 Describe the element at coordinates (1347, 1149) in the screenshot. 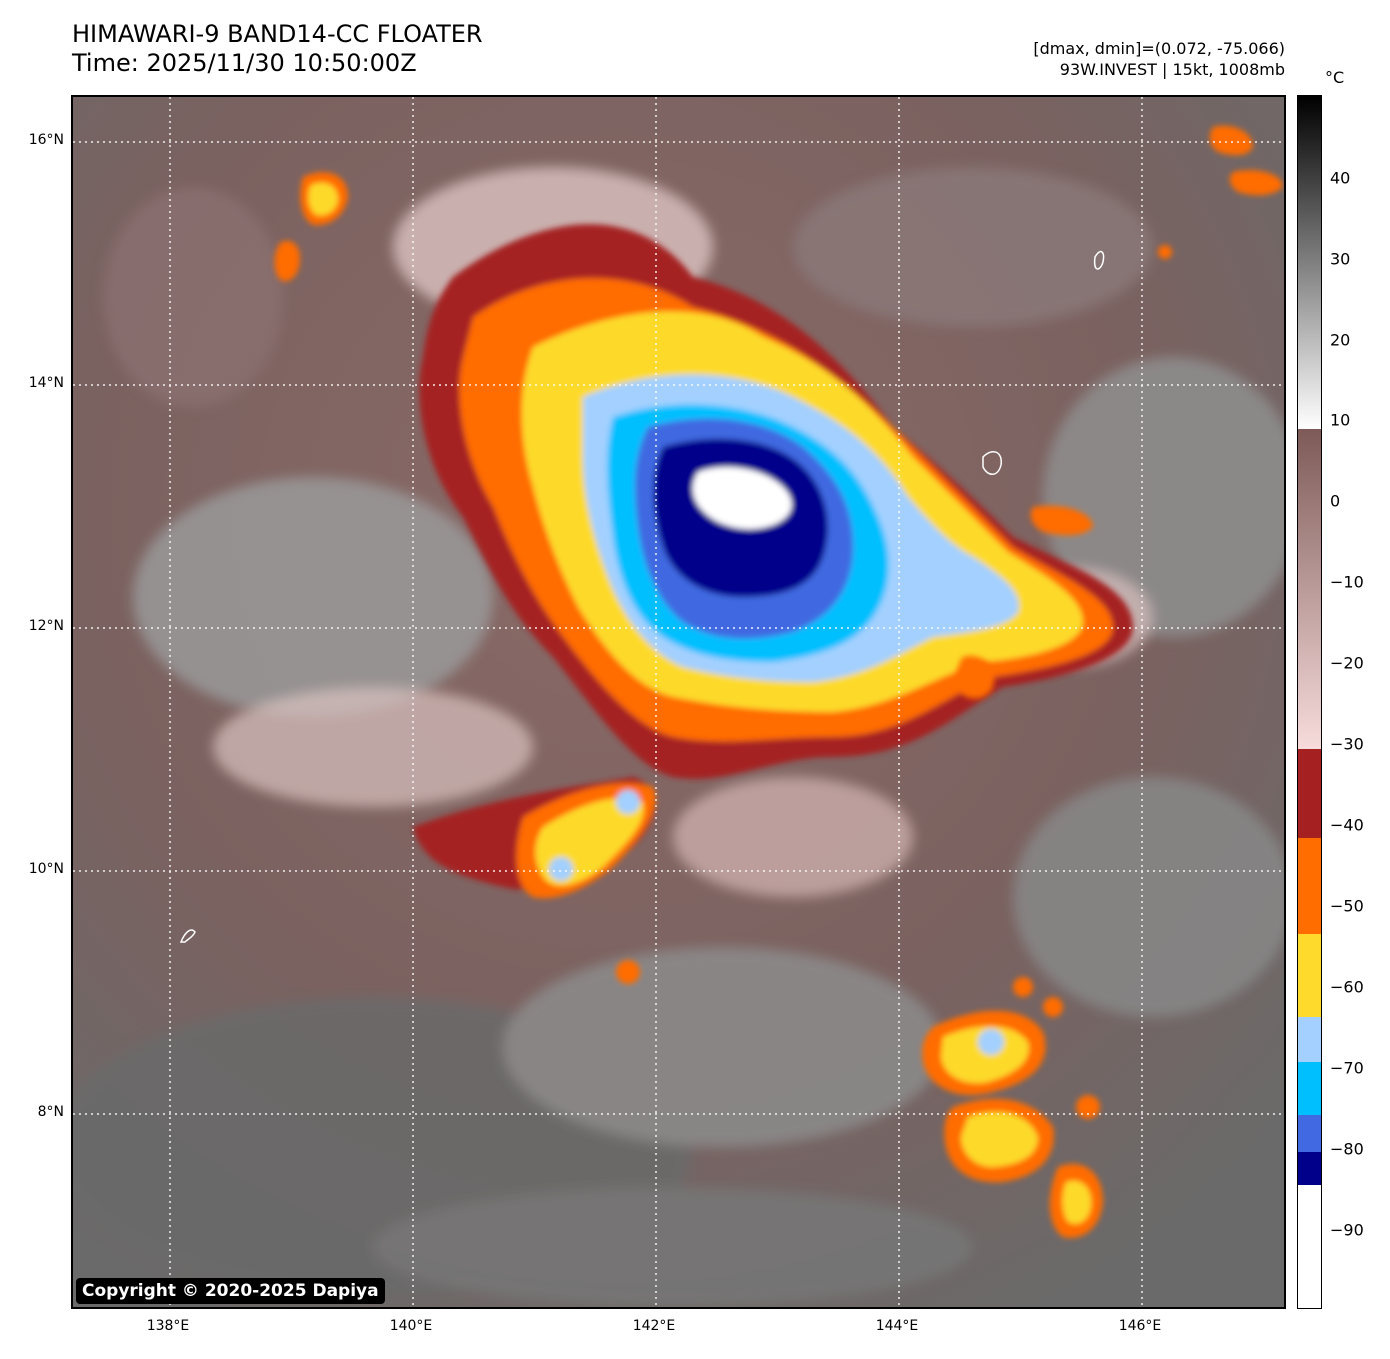

I see `colorbar-tick-minus-80: −80` at that location.